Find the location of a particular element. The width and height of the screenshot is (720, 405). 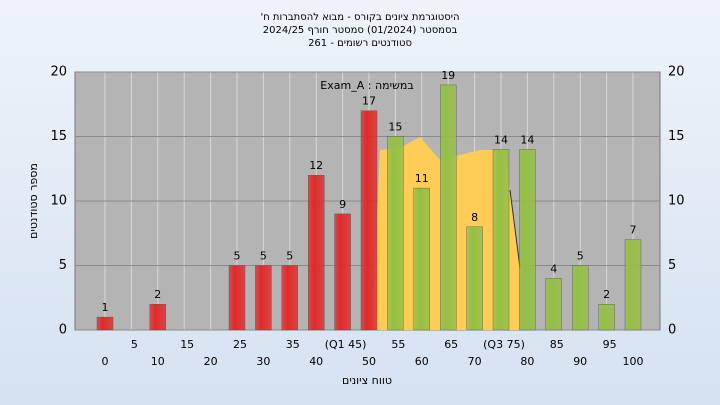

x-tick-label: 70 is located at coordinates (475, 361).